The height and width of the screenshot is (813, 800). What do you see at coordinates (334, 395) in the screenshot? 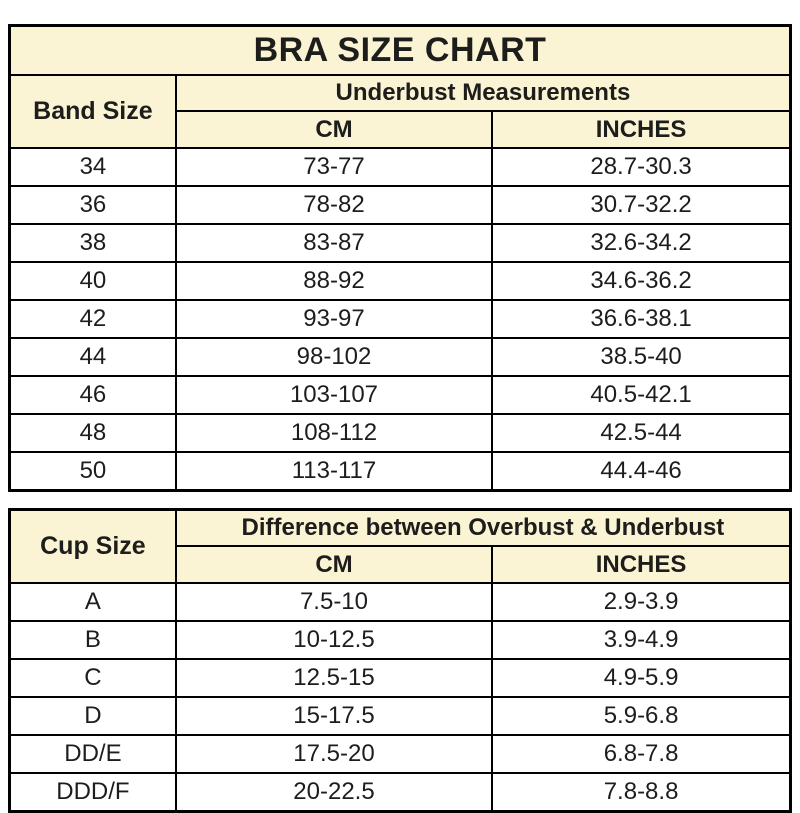
I see `cm-range-cell: 103-107` at bounding box center [334, 395].